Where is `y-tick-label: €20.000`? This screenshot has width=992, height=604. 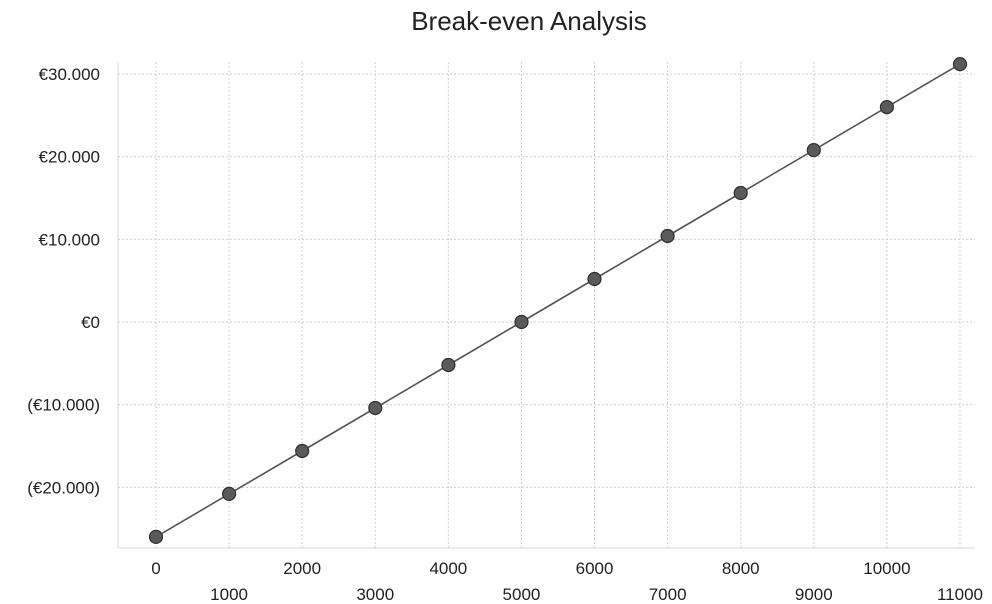
y-tick-label: €20.000 is located at coordinates (69, 157).